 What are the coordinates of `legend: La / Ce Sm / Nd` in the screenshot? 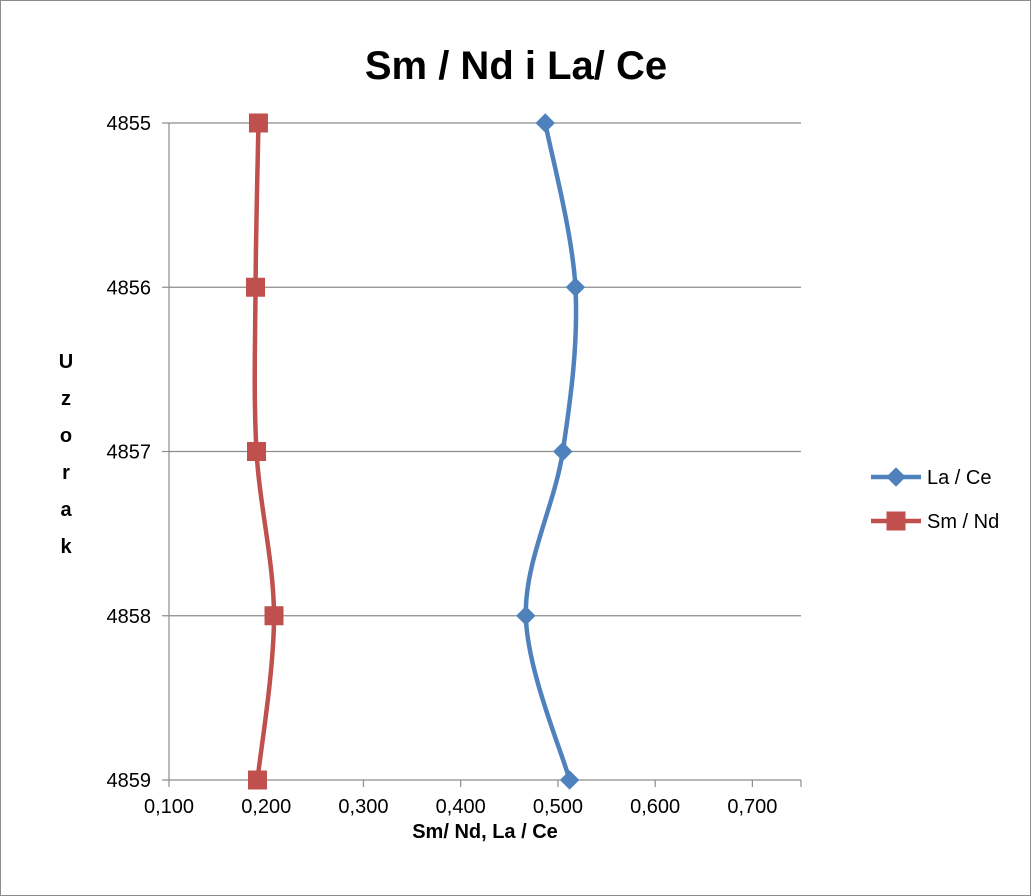 It's located at (935, 500).